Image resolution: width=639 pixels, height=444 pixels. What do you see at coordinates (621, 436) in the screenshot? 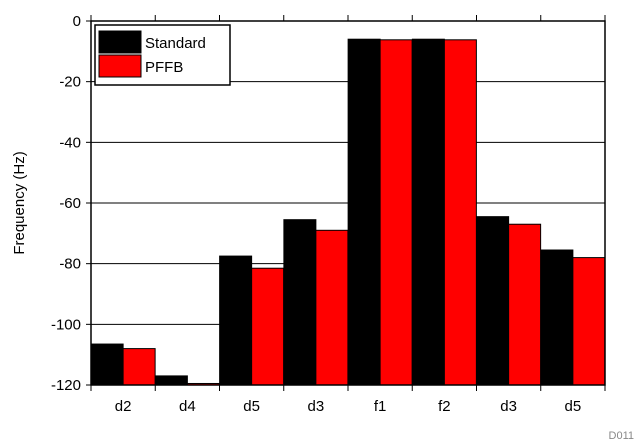
I see `figure-code: D011` at bounding box center [621, 436].